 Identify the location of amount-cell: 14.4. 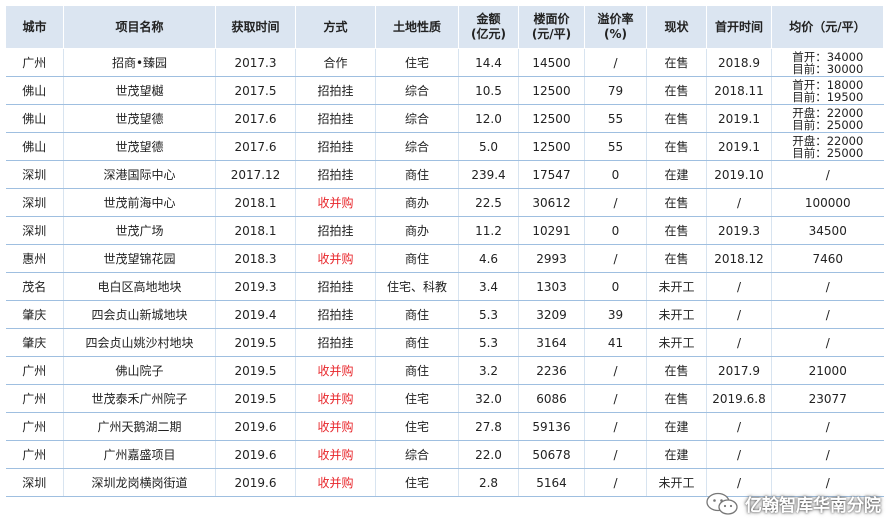
(488, 62).